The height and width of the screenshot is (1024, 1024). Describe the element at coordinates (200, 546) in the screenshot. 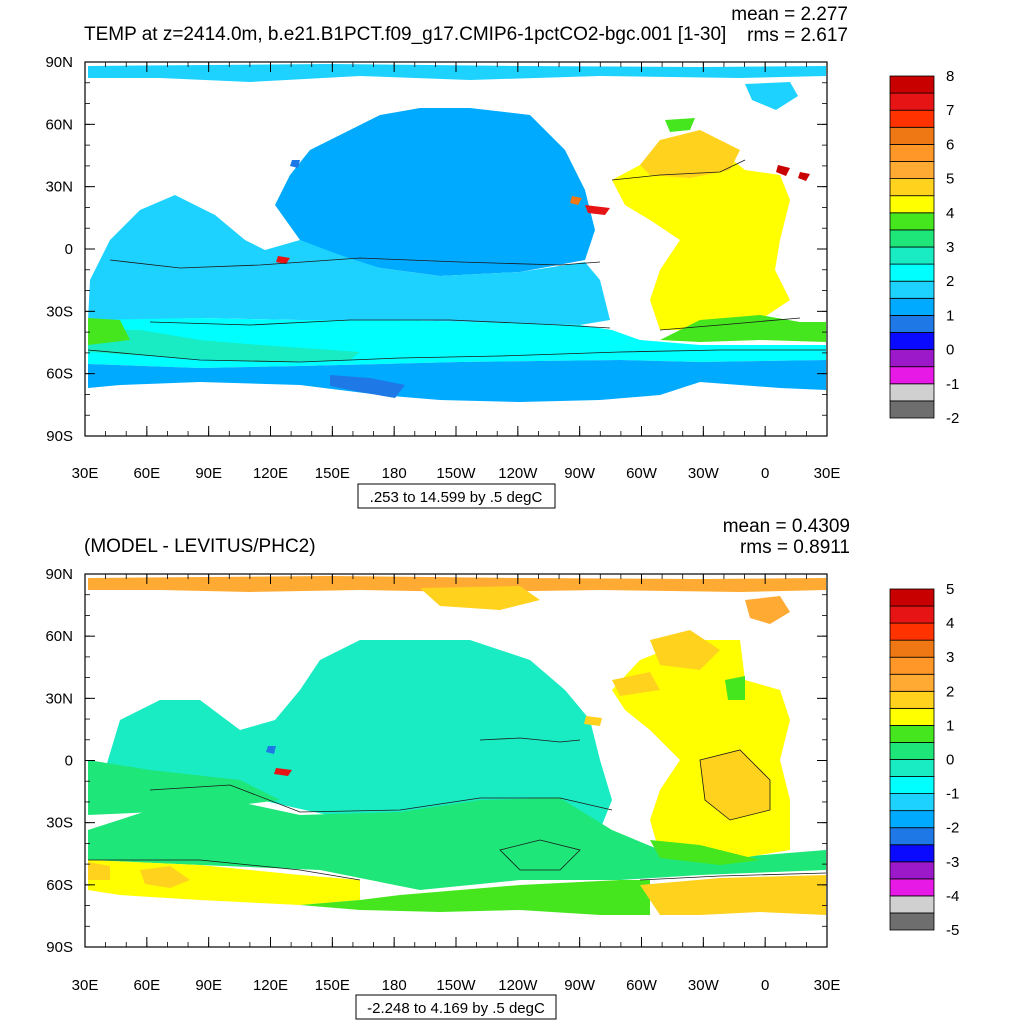

I see `panel-title: (MODEL - LEVITUS/PHC2)` at that location.